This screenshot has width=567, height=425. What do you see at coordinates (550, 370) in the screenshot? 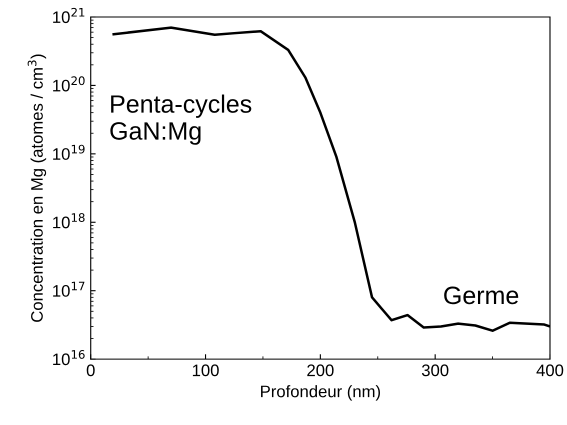
I see `x-tick-label: 400` at bounding box center [550, 370].